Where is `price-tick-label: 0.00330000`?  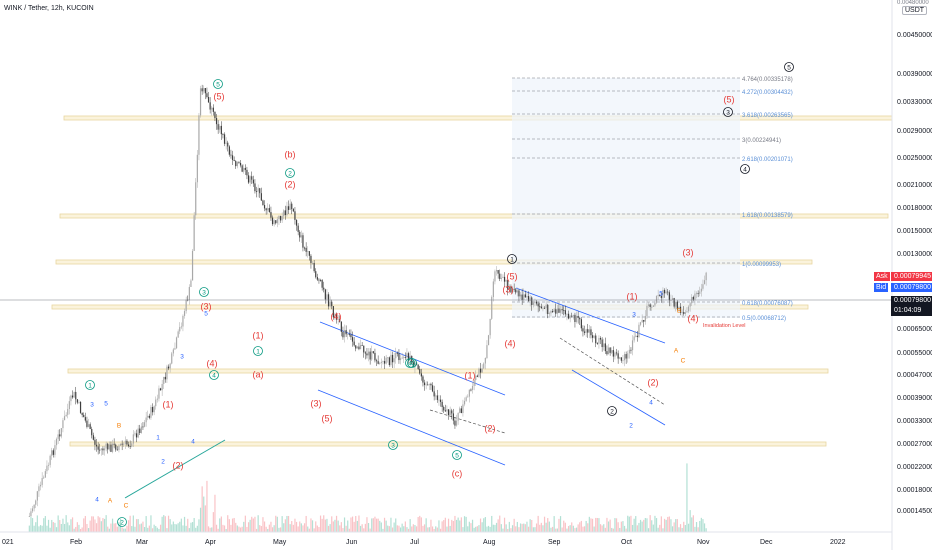
price-tick-label: 0.00330000 is located at coordinates (914, 102).